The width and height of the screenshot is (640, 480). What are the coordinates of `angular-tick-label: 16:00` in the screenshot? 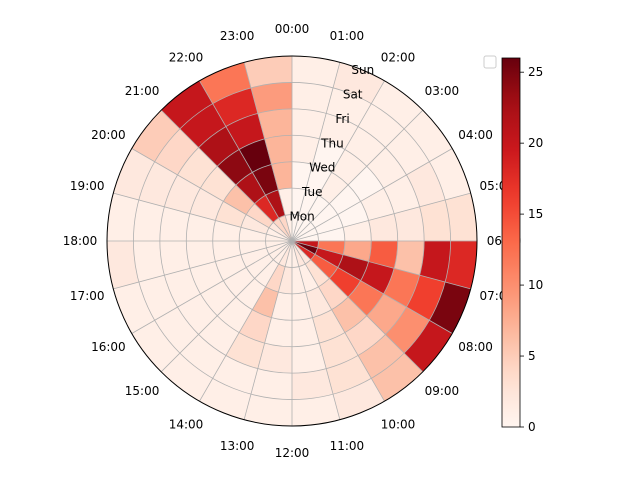 It's located at (108, 347).